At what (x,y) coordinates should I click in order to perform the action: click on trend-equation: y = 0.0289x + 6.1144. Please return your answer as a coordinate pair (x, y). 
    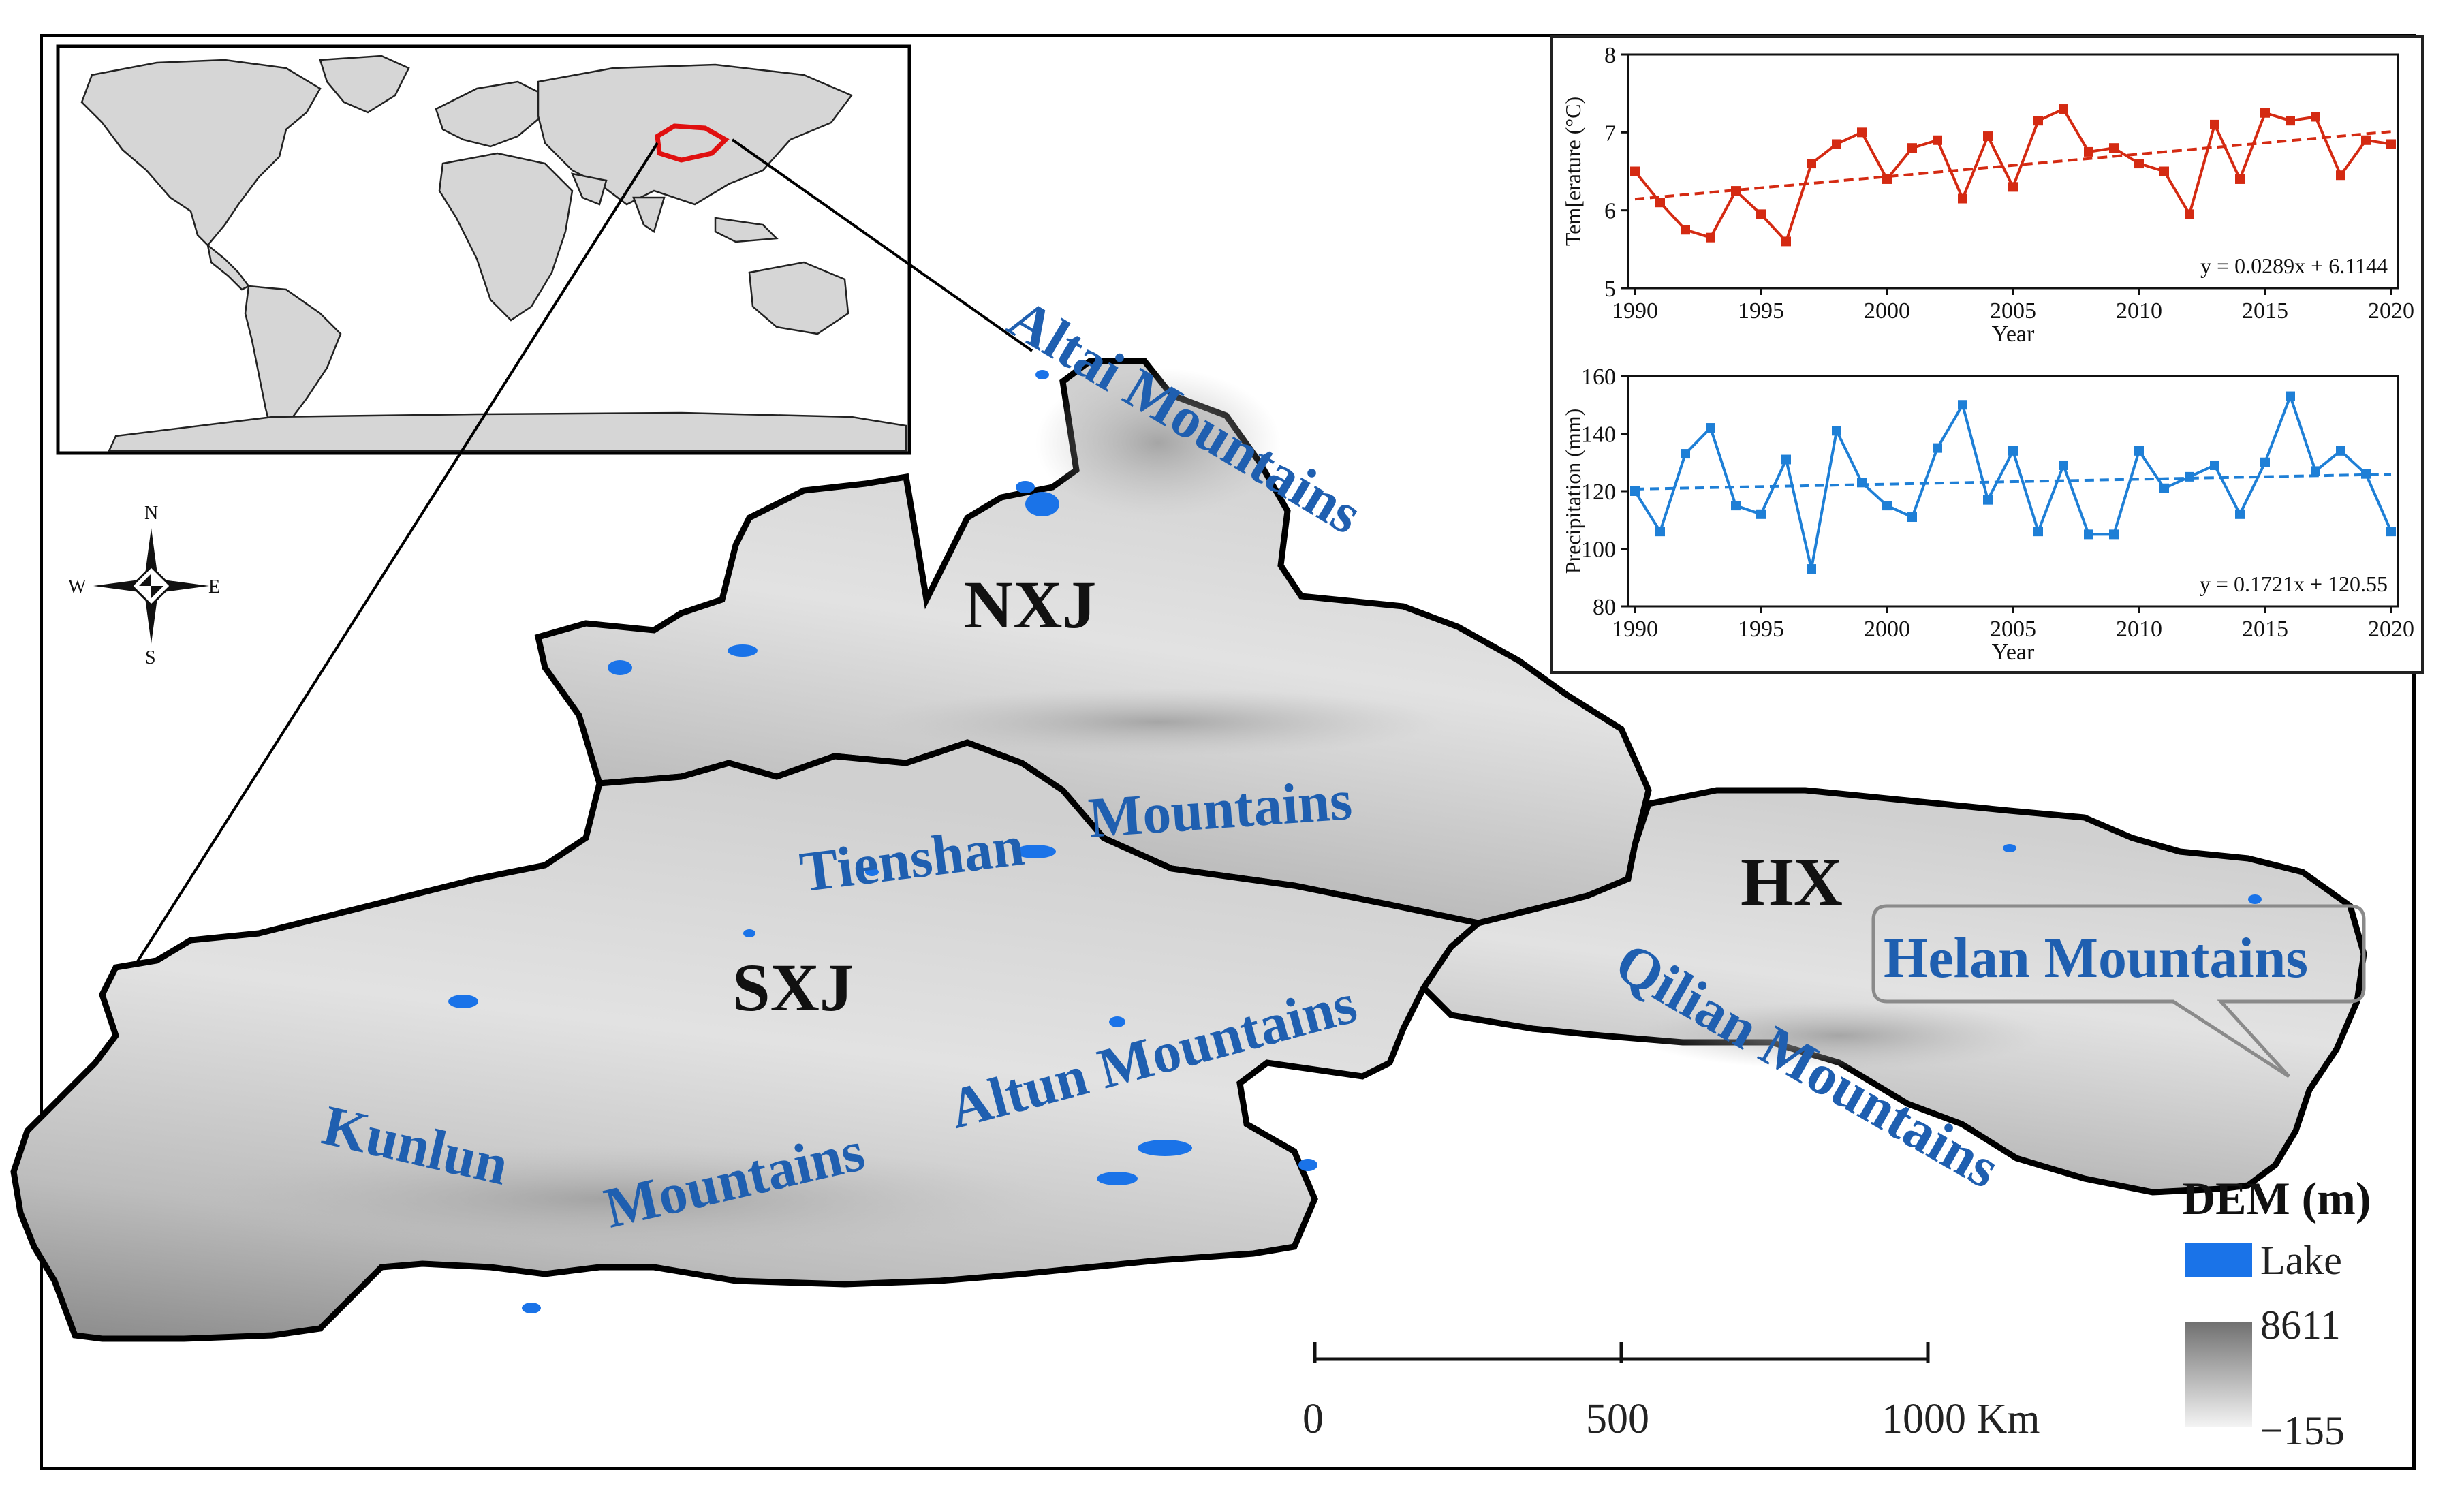
    Looking at the image, I should click on (2294, 265).